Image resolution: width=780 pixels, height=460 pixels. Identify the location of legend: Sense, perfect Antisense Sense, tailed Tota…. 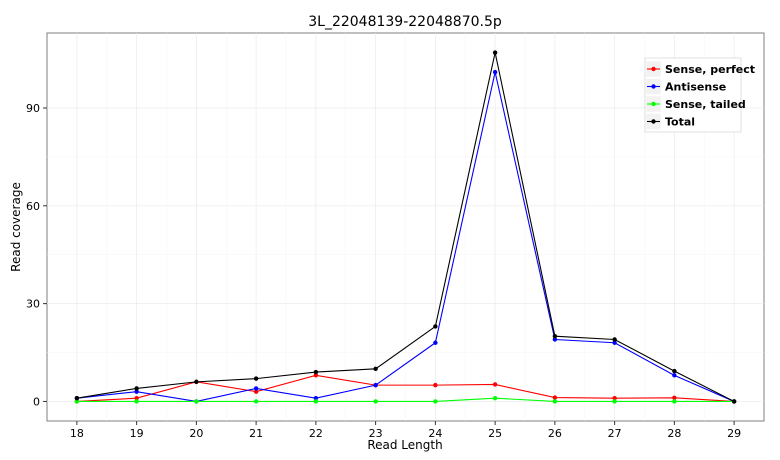
(699, 95).